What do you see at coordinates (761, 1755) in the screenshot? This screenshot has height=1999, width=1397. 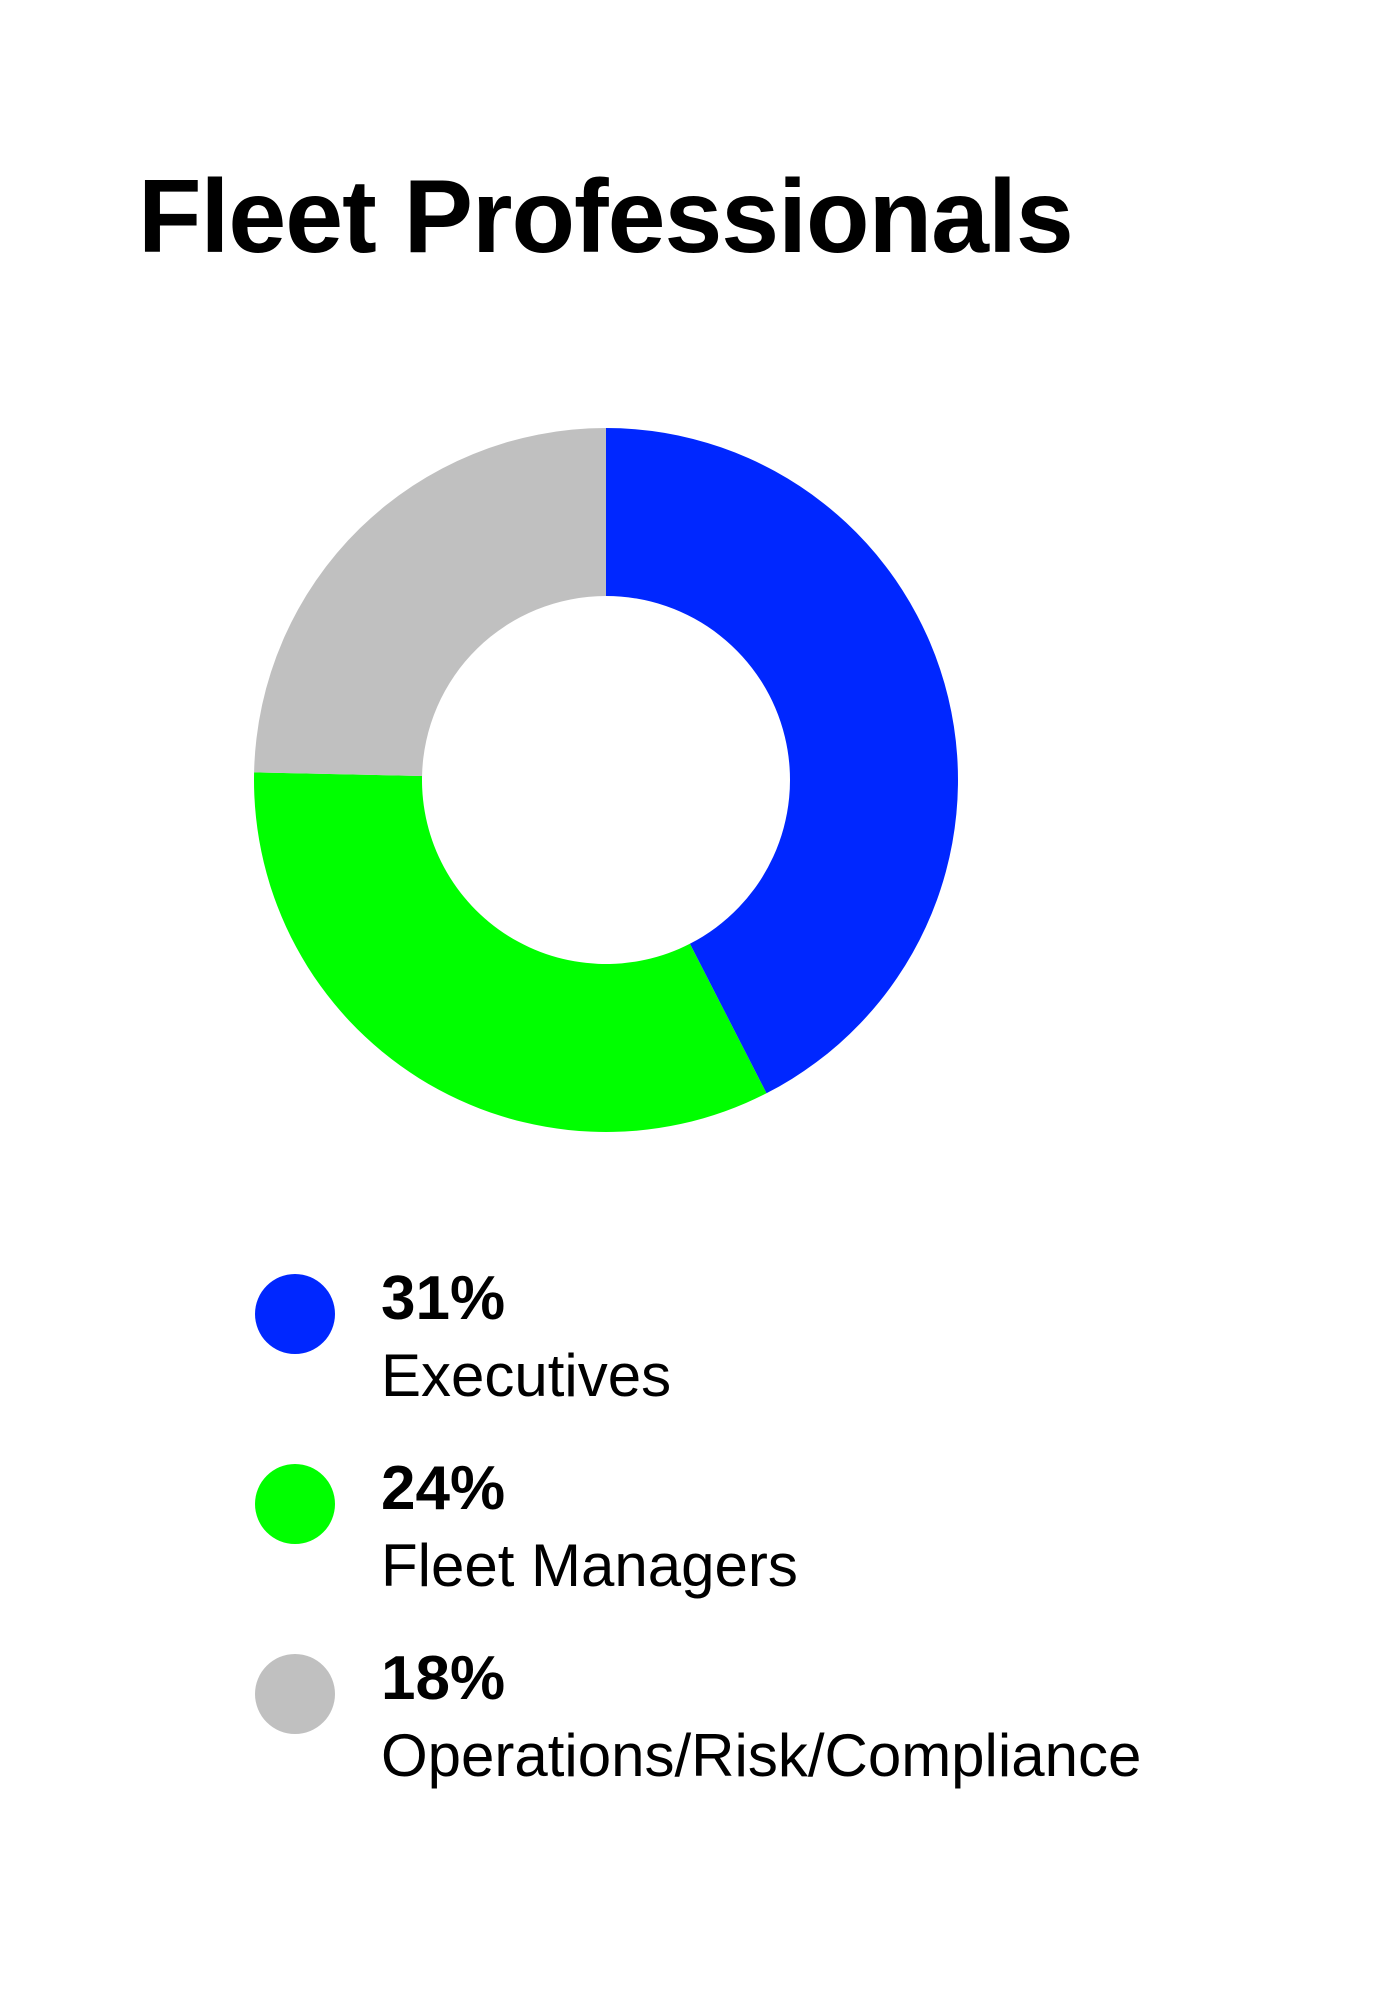 I see `legend-label: Operations/Risk/Compliance` at bounding box center [761, 1755].